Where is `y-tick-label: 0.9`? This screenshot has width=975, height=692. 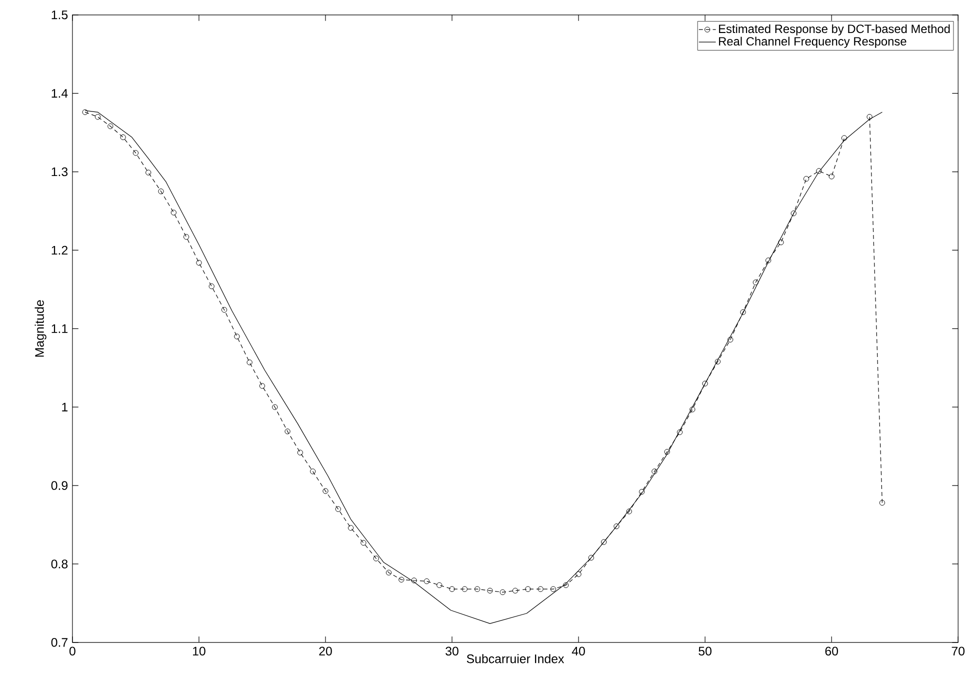
y-tick-label: 0.9 is located at coordinates (59, 485).